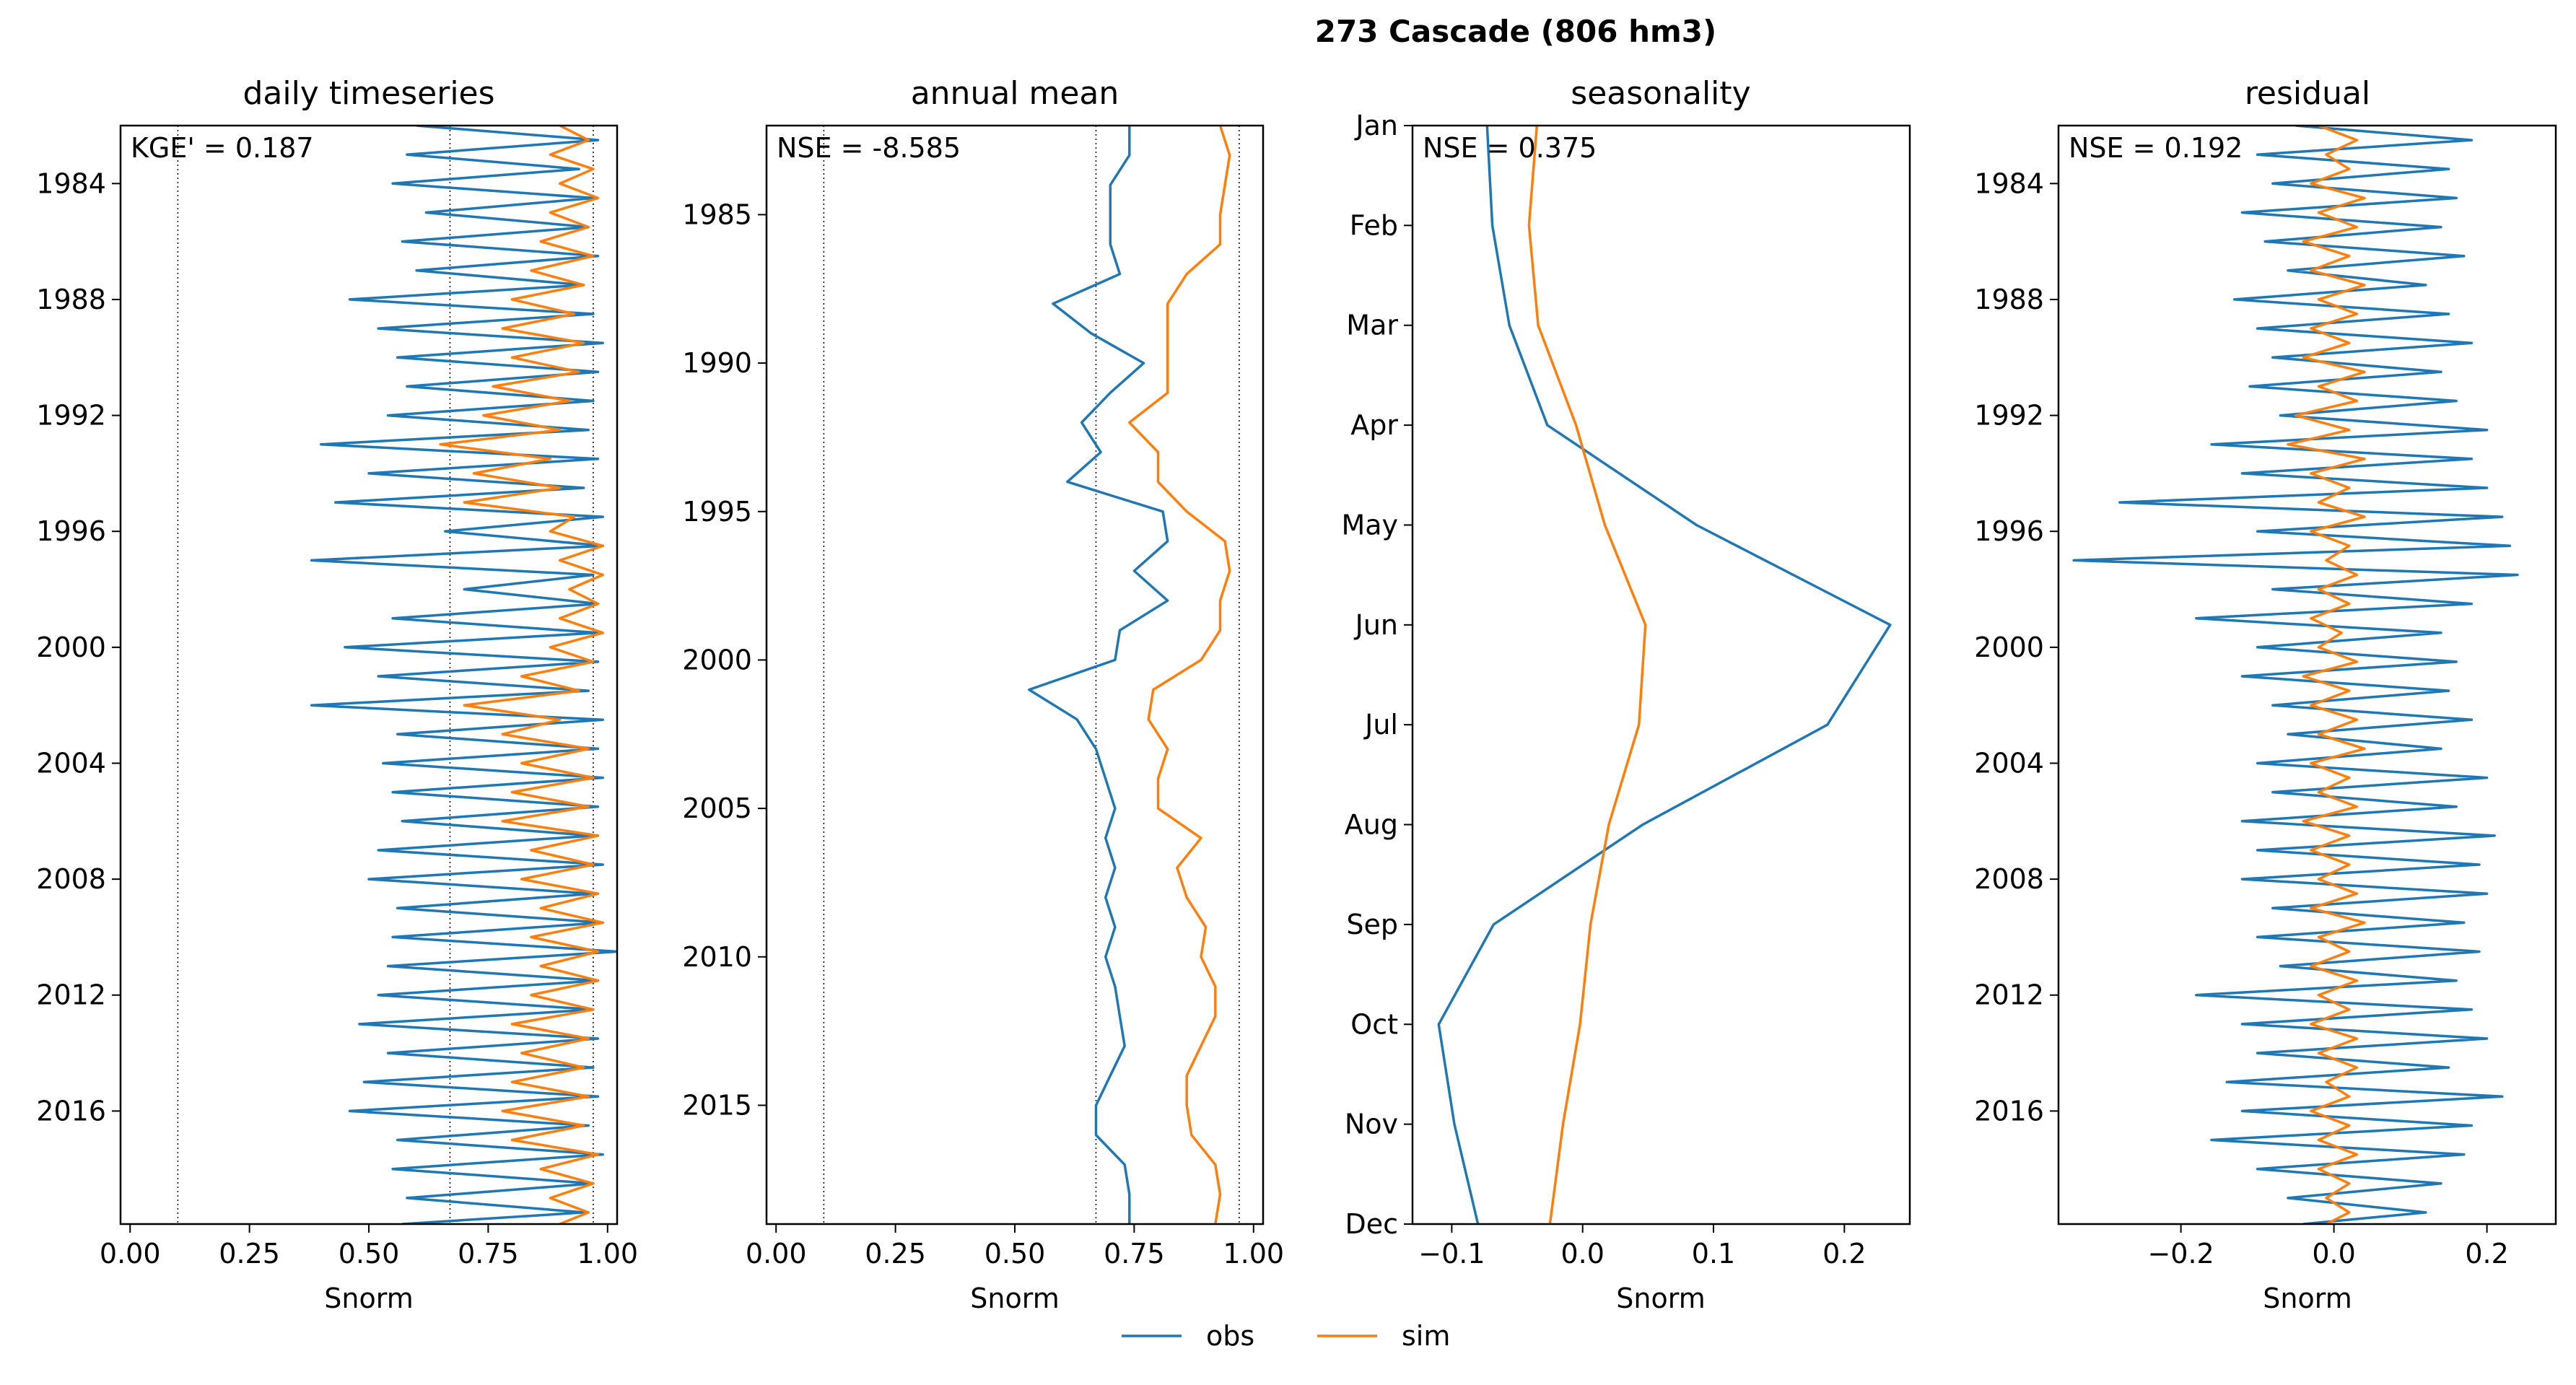 Image resolution: width=2576 pixels, height=1385 pixels. I want to click on metric-annotation: NSE = 0.375, so click(1510, 148).